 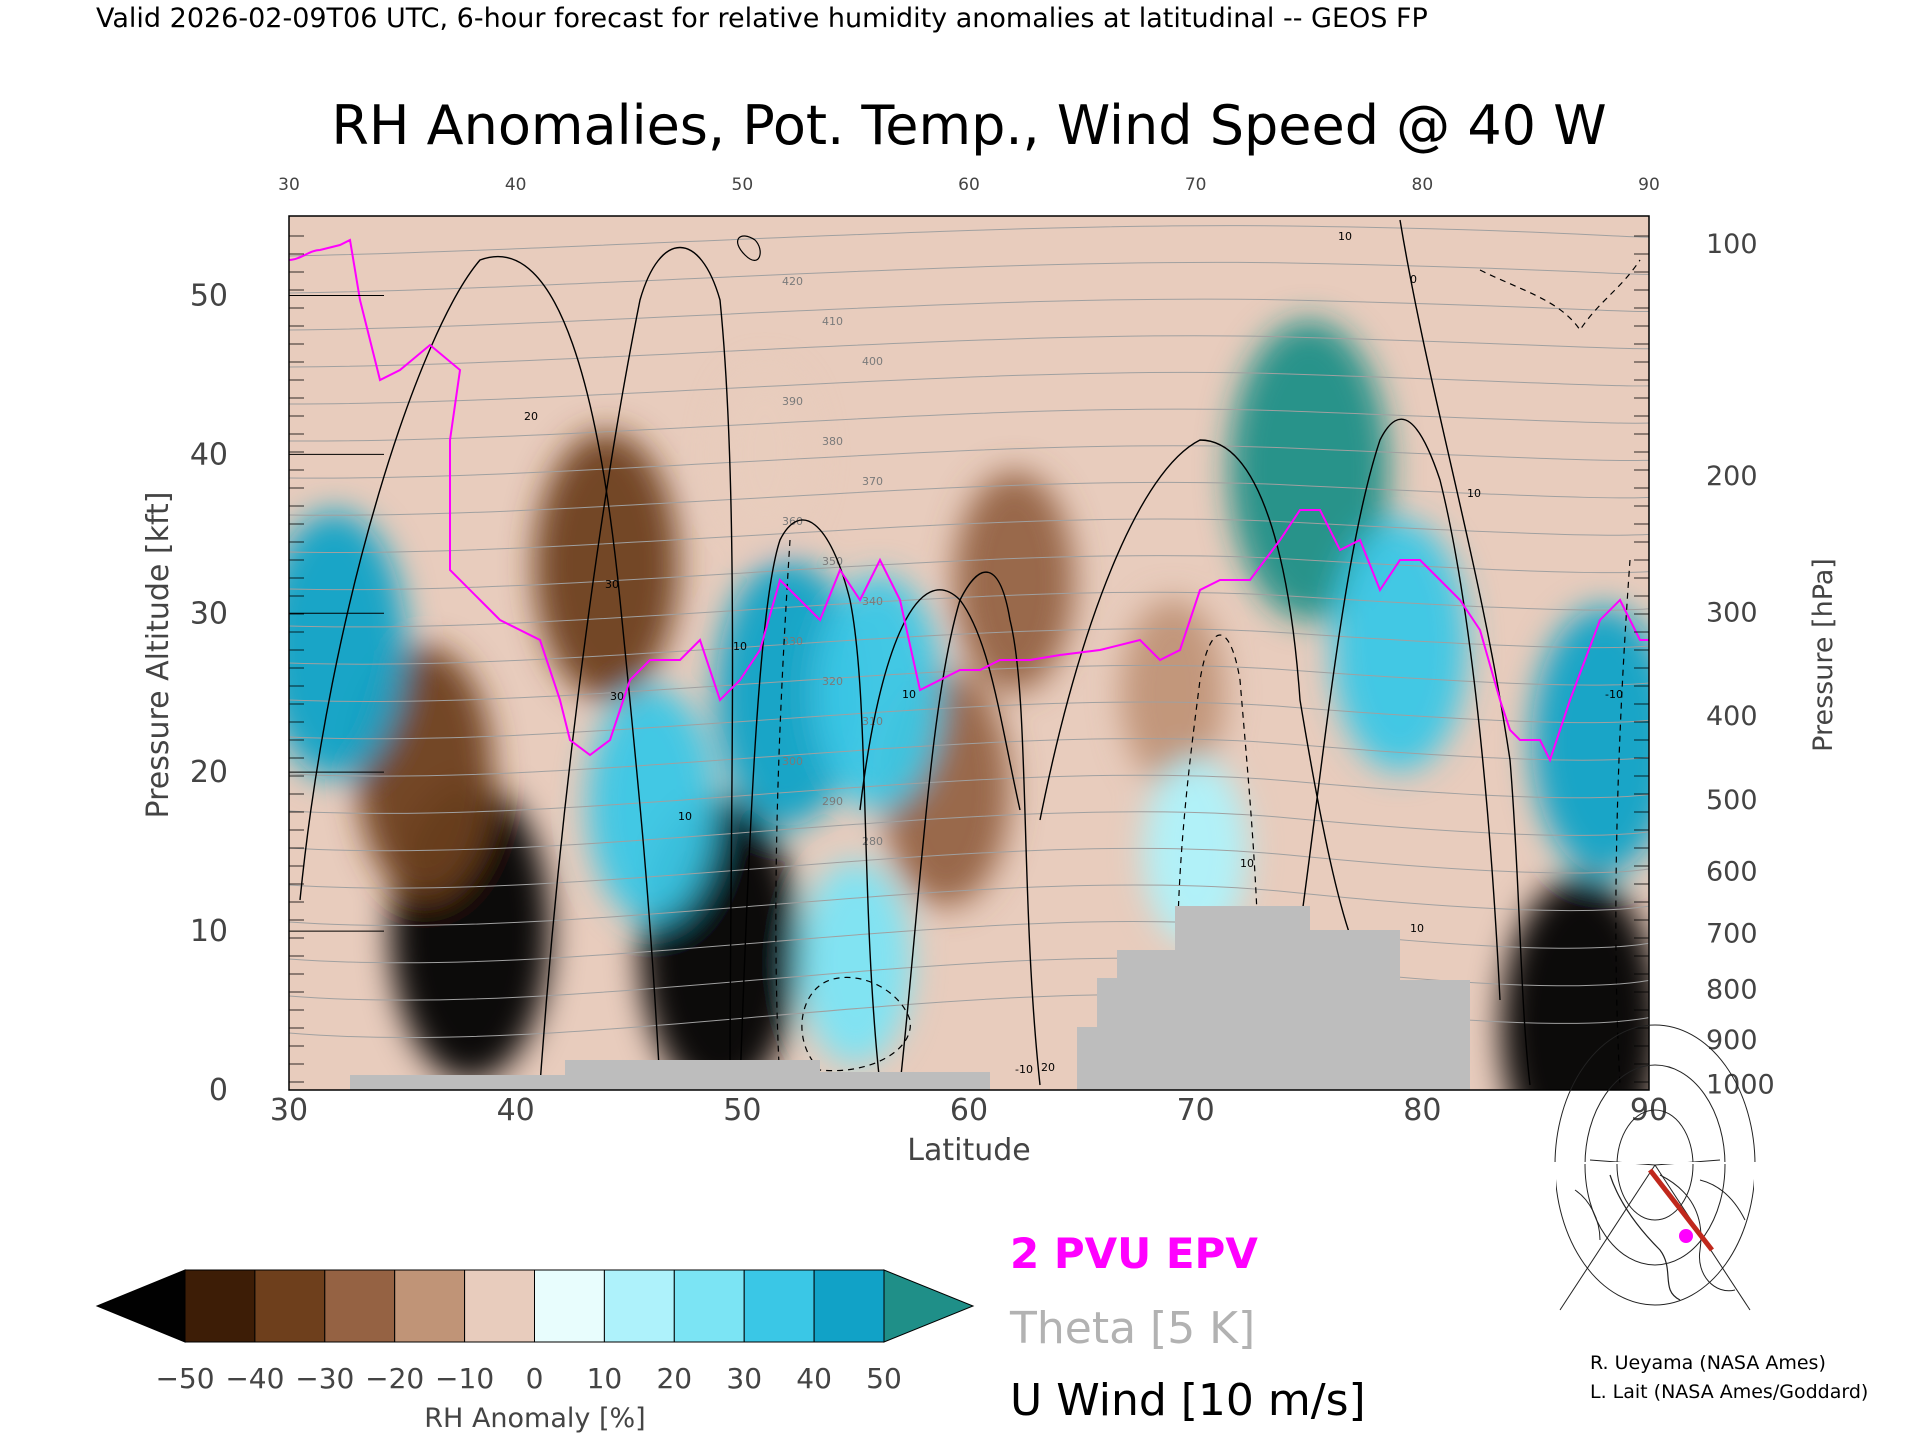 What do you see at coordinates (1681, 1210) in the screenshot?
I see `map-track` at bounding box center [1681, 1210].